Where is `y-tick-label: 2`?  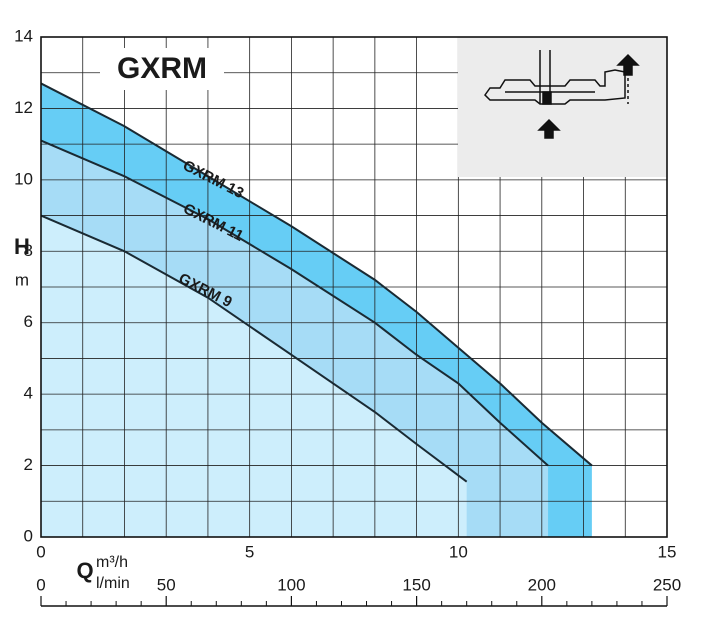 y-tick-label: 2 is located at coordinates (28, 464).